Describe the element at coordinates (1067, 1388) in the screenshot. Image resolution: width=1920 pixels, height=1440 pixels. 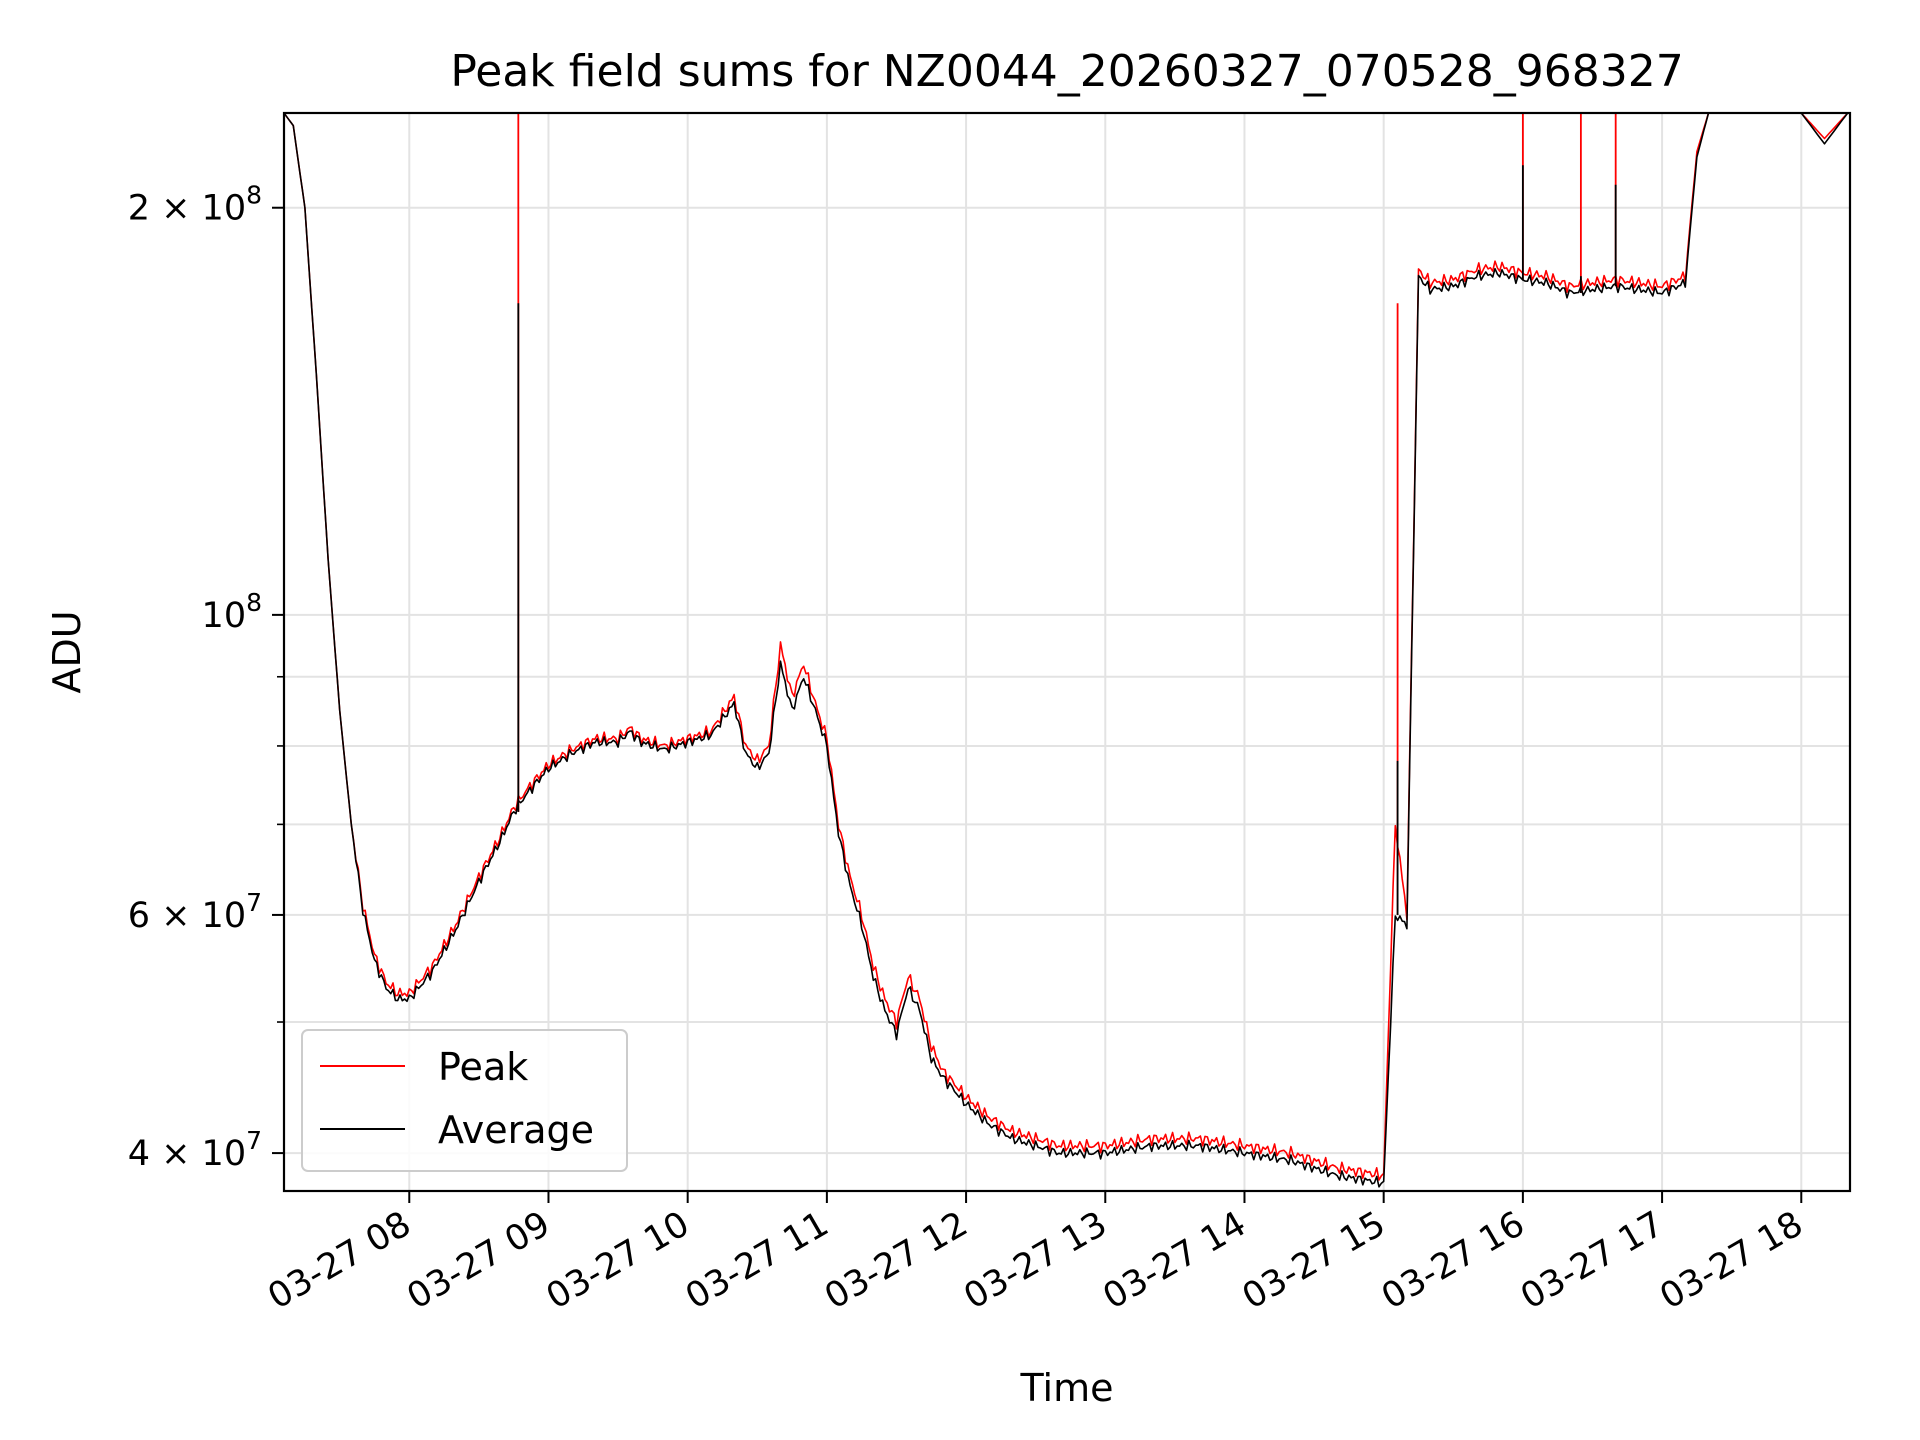
I see `x-axis-label: Time` at that location.